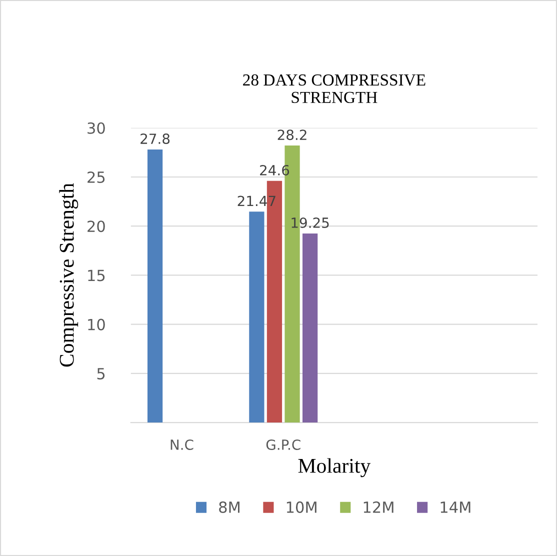 This screenshot has height=556, width=557. I want to click on legend-label: 8M, so click(229, 507).